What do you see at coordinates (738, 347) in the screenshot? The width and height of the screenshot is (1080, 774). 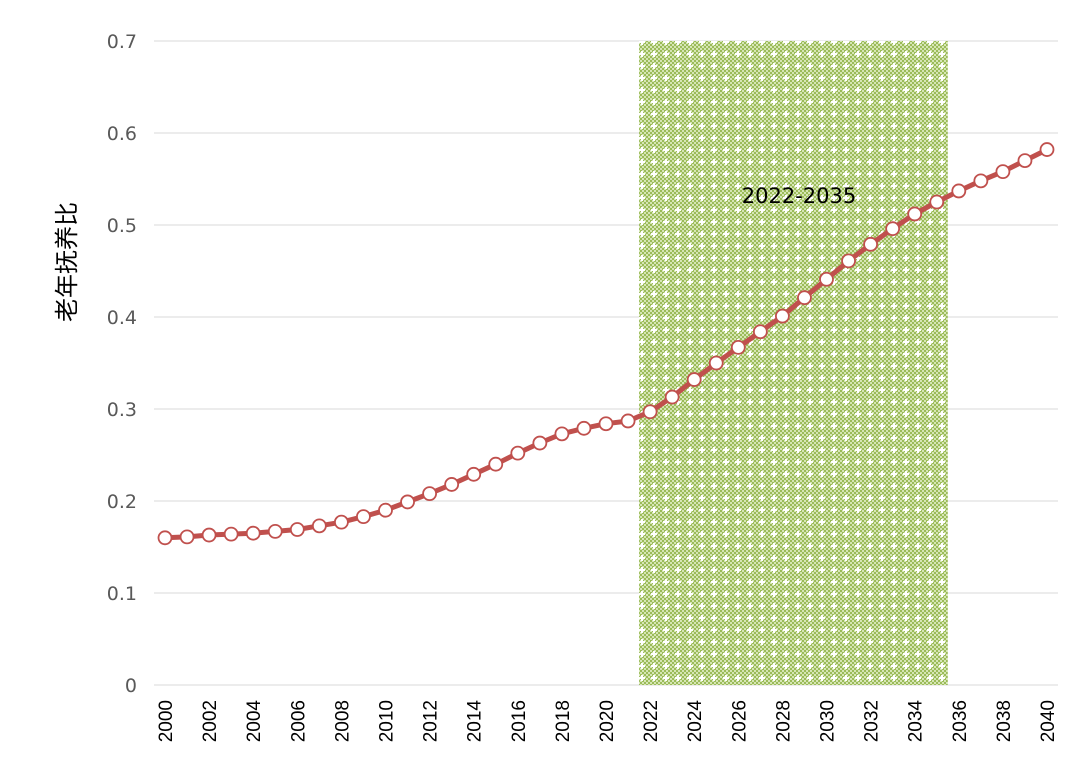 I see `data-point-2026` at bounding box center [738, 347].